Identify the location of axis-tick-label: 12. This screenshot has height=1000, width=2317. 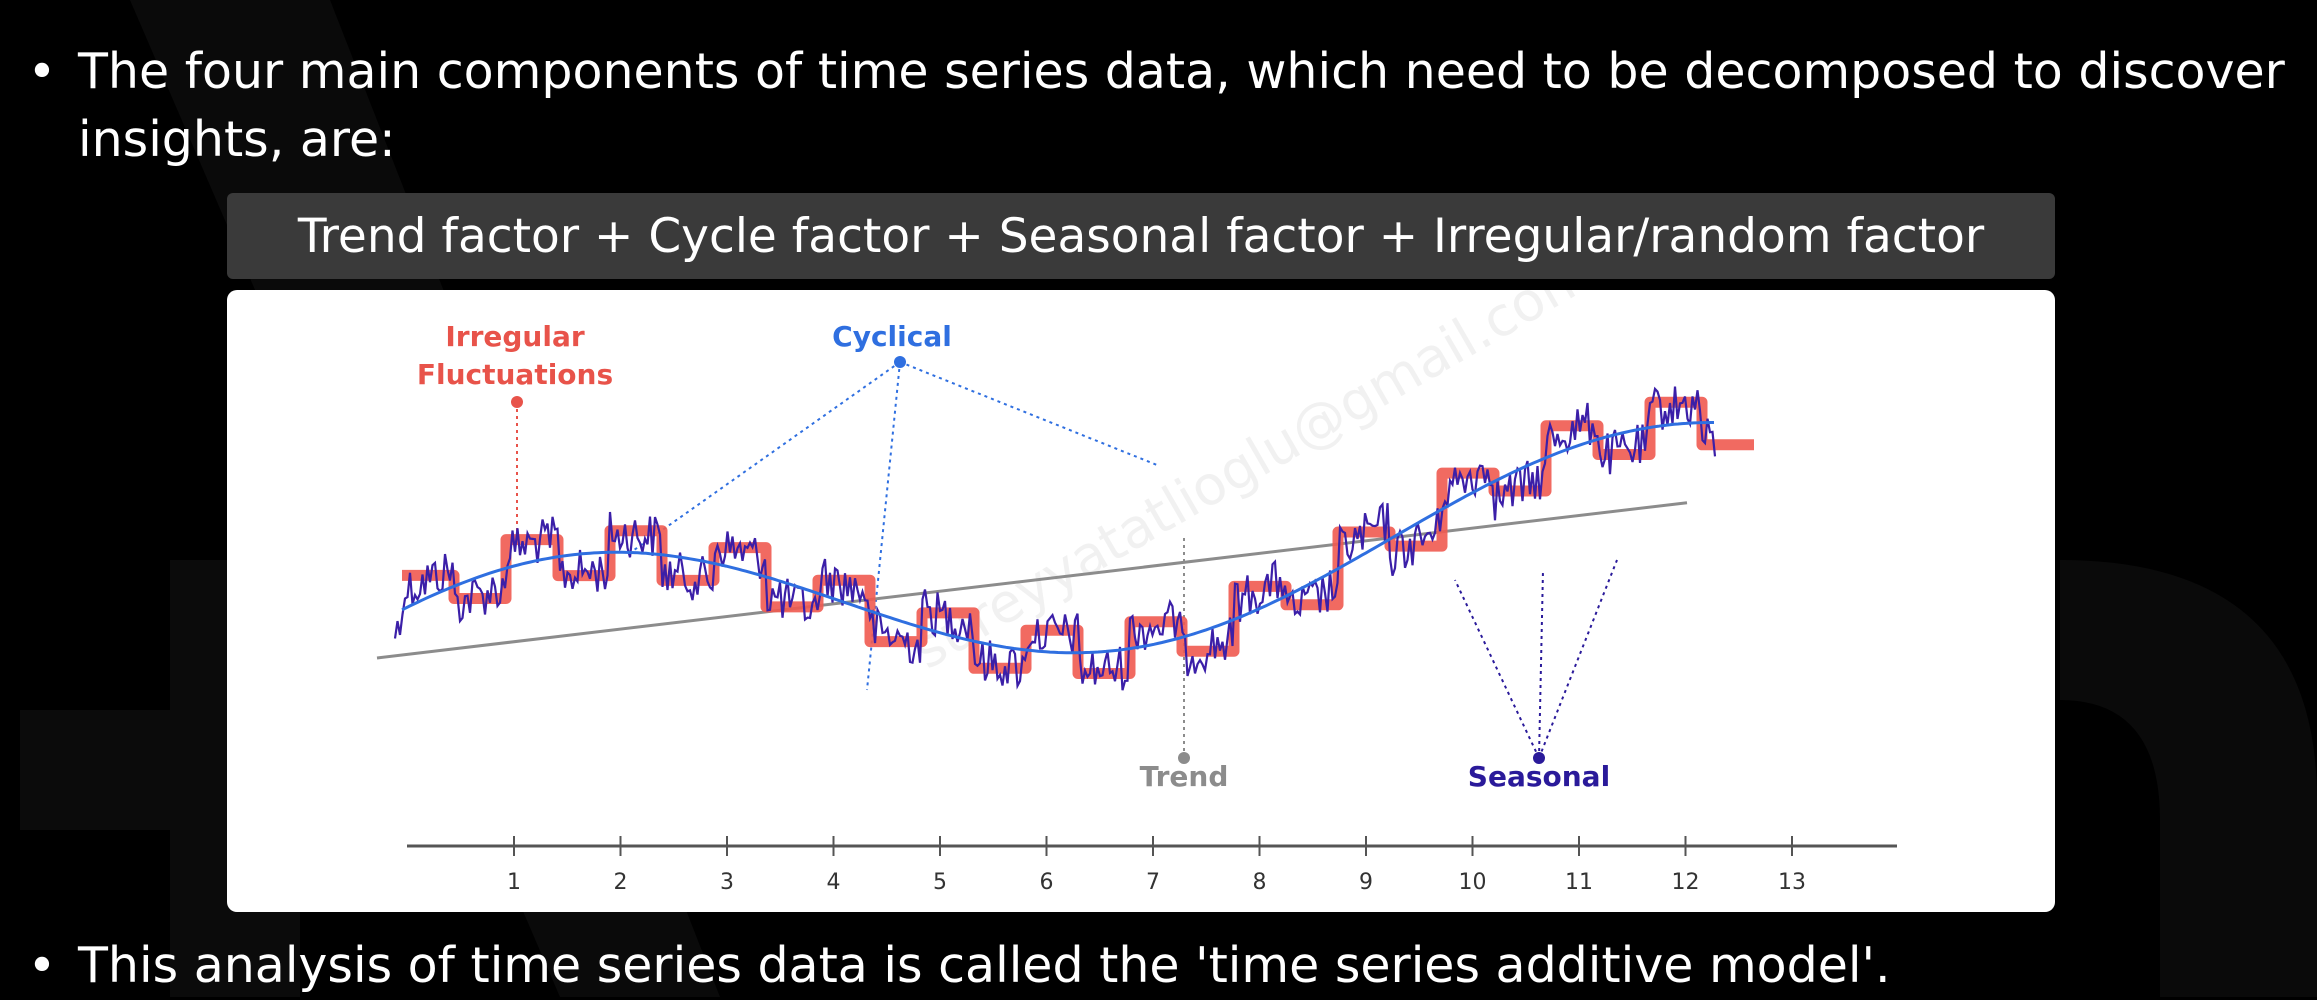
(1686, 882).